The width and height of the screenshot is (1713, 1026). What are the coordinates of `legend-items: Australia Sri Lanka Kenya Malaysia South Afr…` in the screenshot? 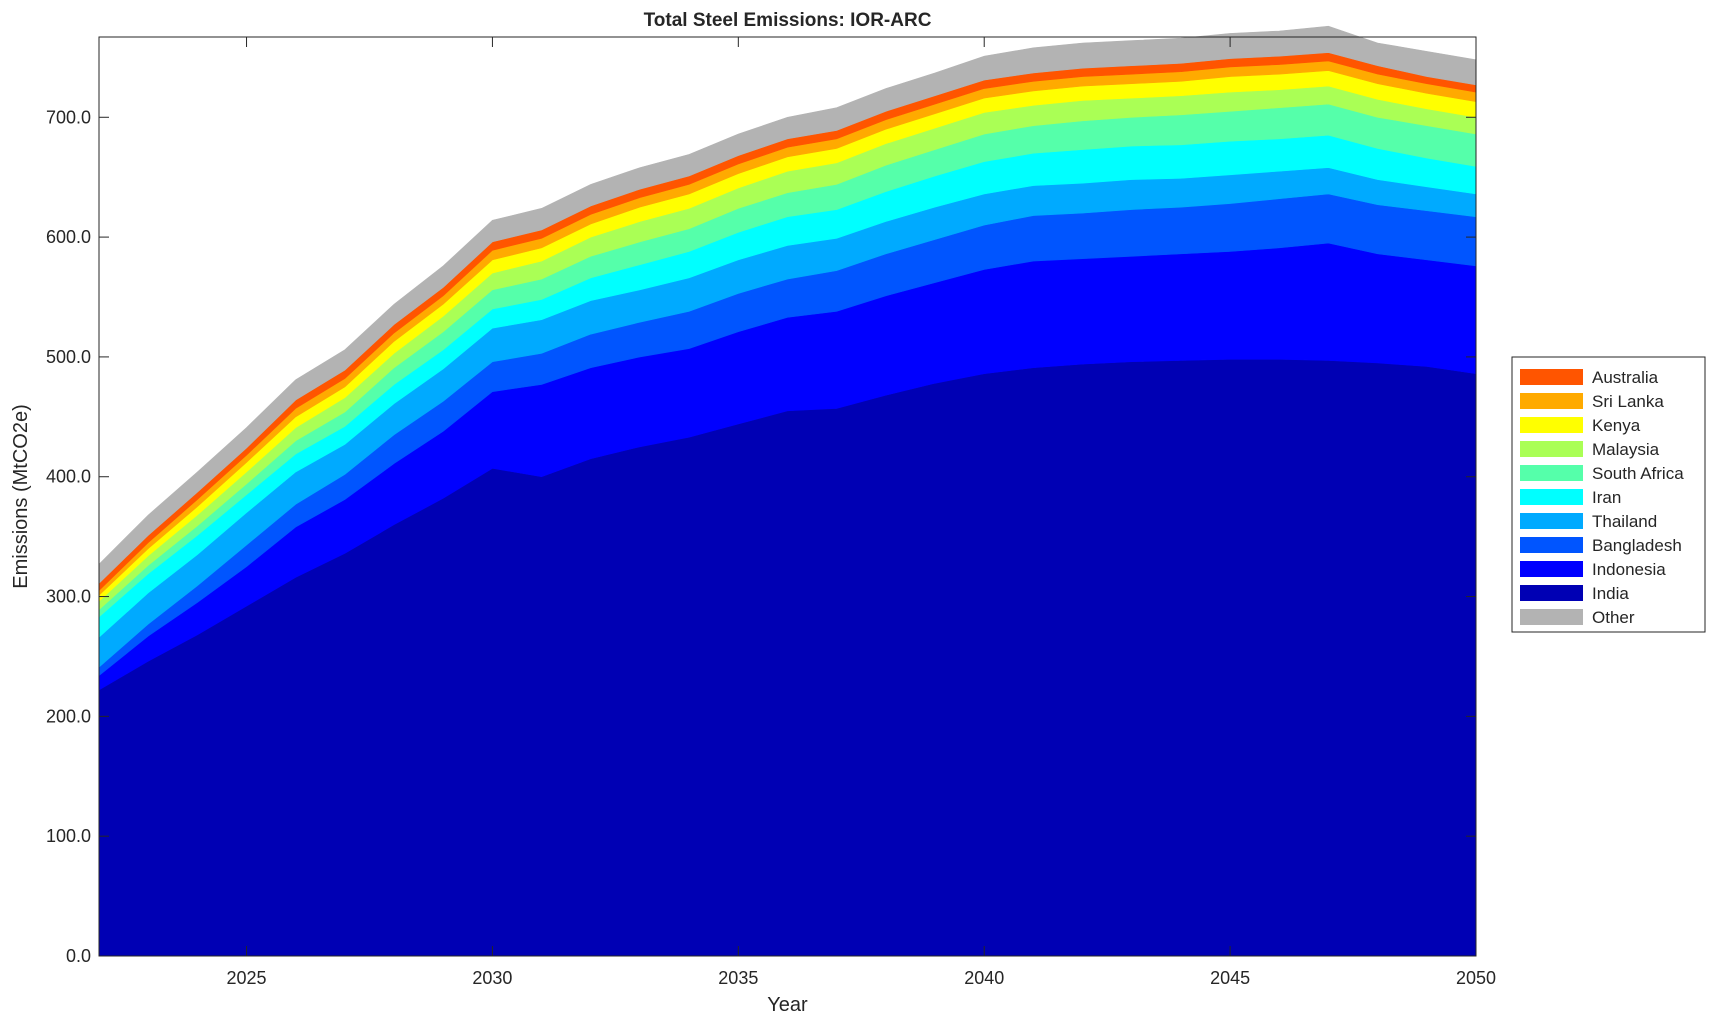 It's located at (1602, 497).